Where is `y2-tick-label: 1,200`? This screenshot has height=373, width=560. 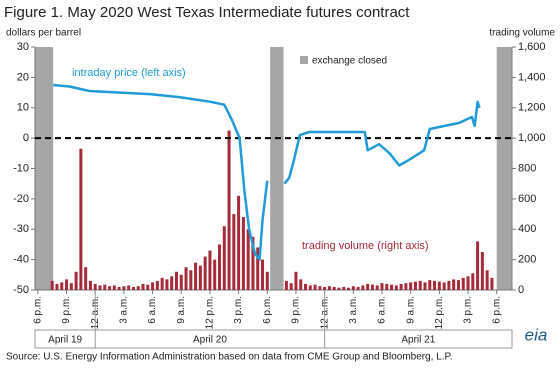
y2-tick-label: 1,200 is located at coordinates (532, 108).